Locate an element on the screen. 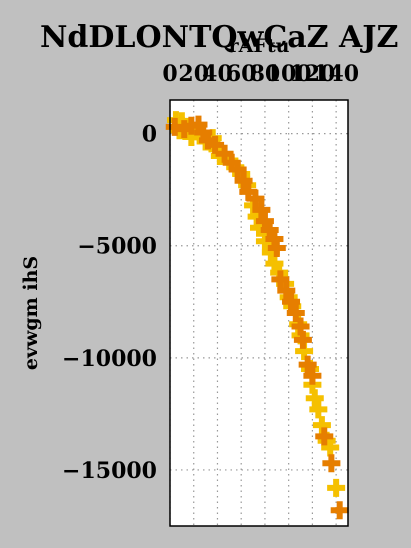  chart-title: NdDLONTQwCaZ AJZ is located at coordinates (219, 37).